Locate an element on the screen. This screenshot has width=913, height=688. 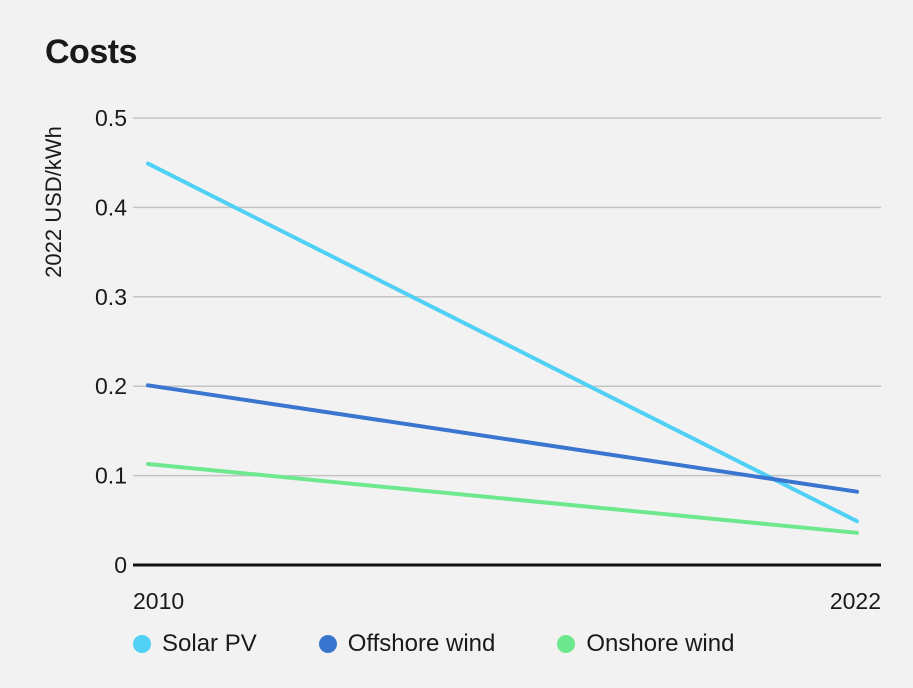
x-axis-ticks: 2010 2022 is located at coordinates (507, 601).